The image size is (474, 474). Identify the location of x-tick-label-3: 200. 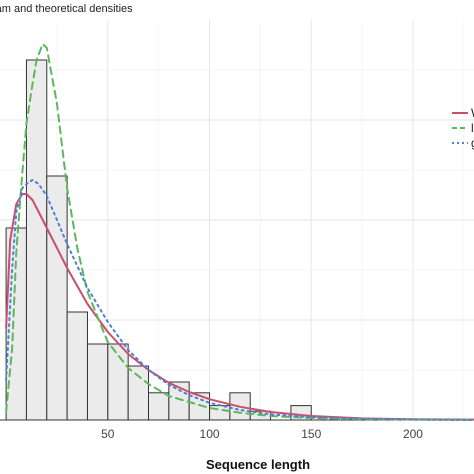
(413, 434).